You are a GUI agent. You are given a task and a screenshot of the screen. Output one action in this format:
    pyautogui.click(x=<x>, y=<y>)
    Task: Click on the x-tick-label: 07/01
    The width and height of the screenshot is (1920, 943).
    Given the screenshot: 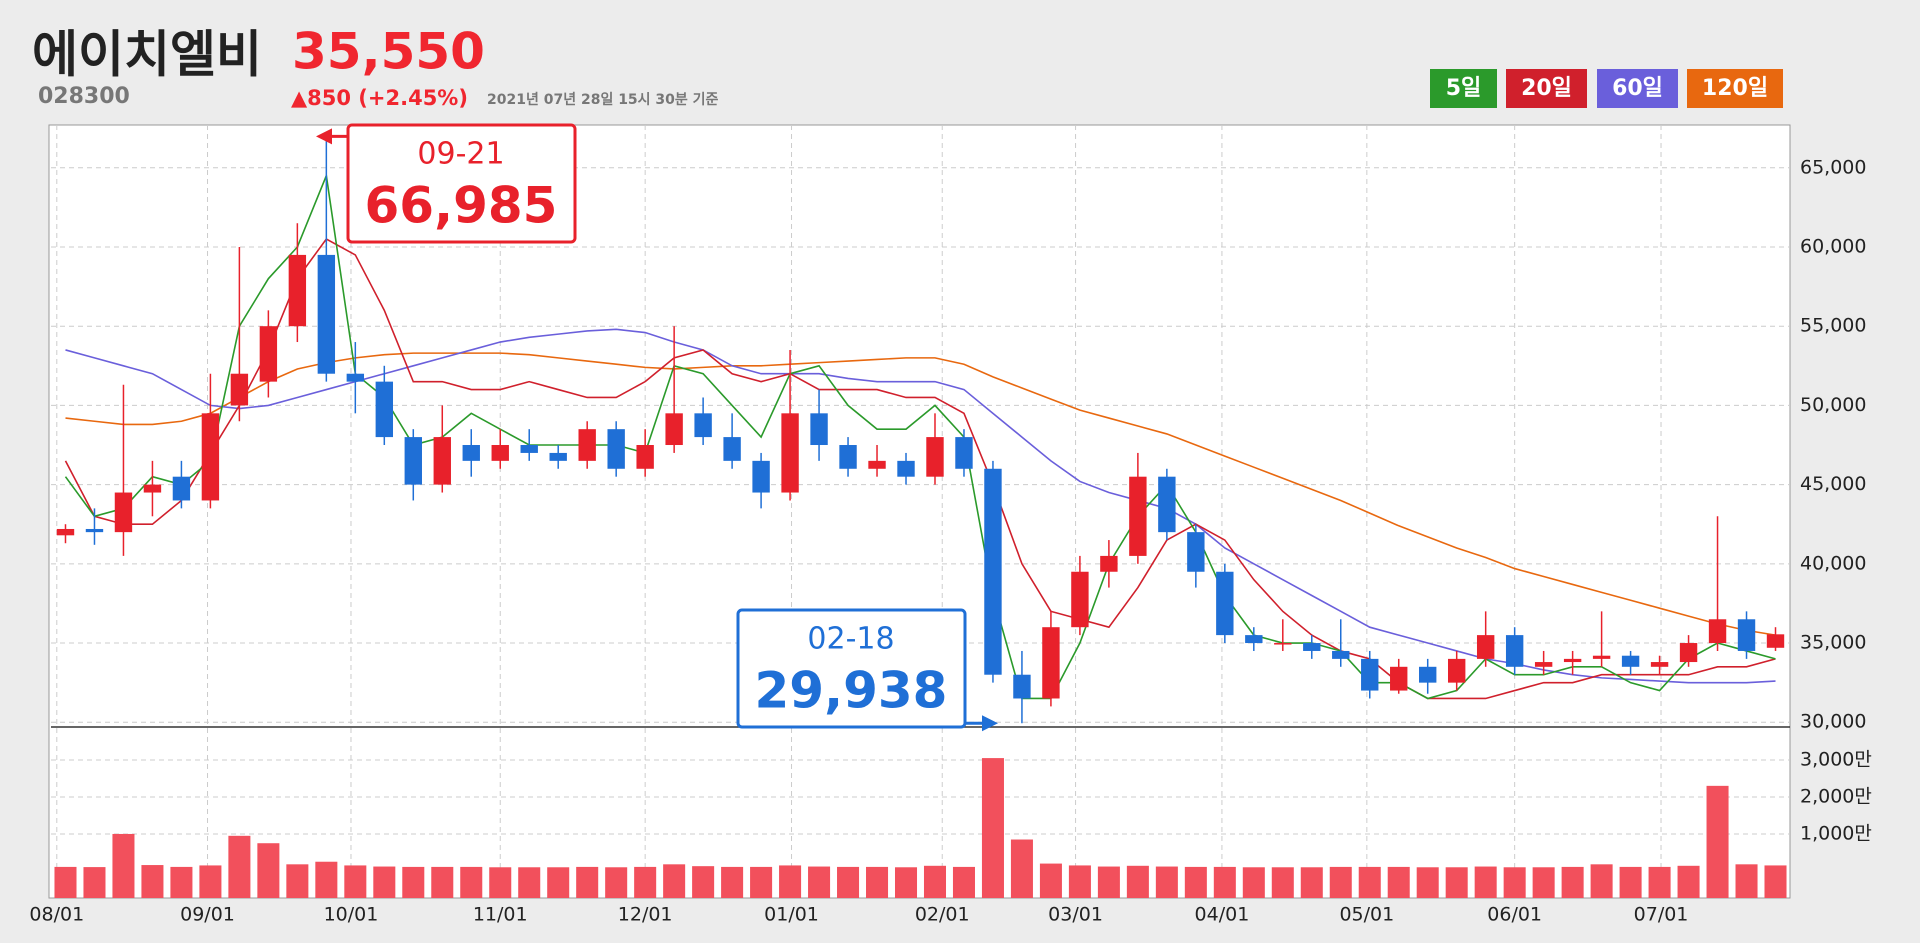 What is the action you would take?
    pyautogui.click(x=1661, y=915)
    